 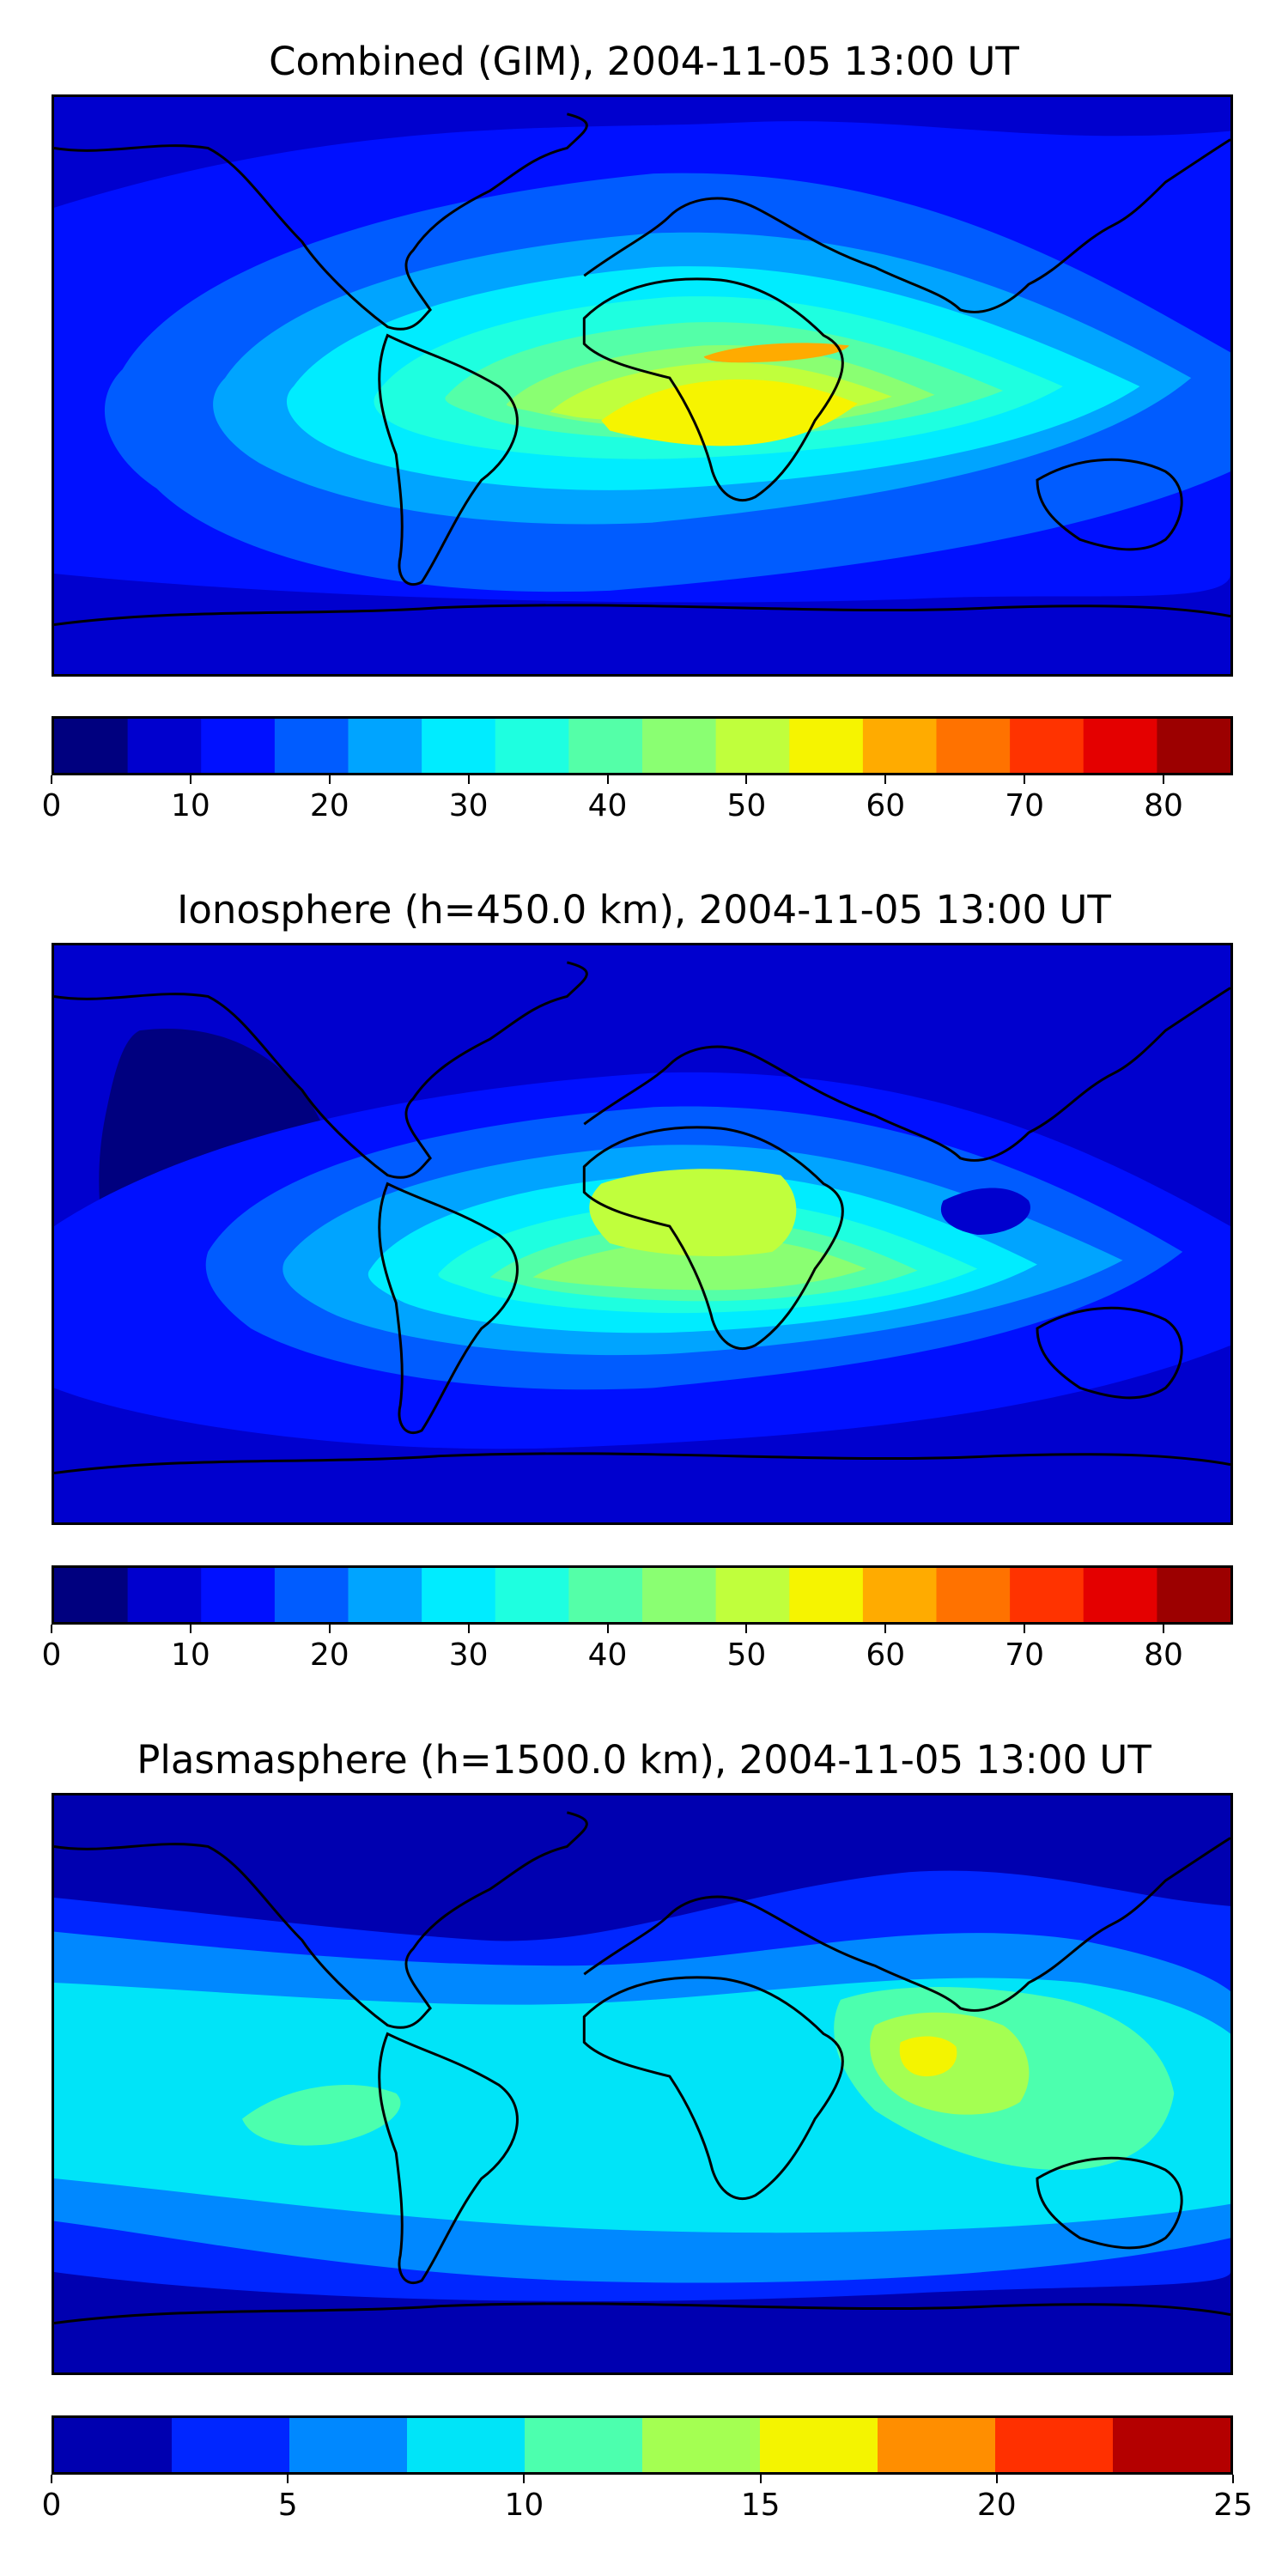 I want to click on contour-dark-north, so click(x=642, y=1868).